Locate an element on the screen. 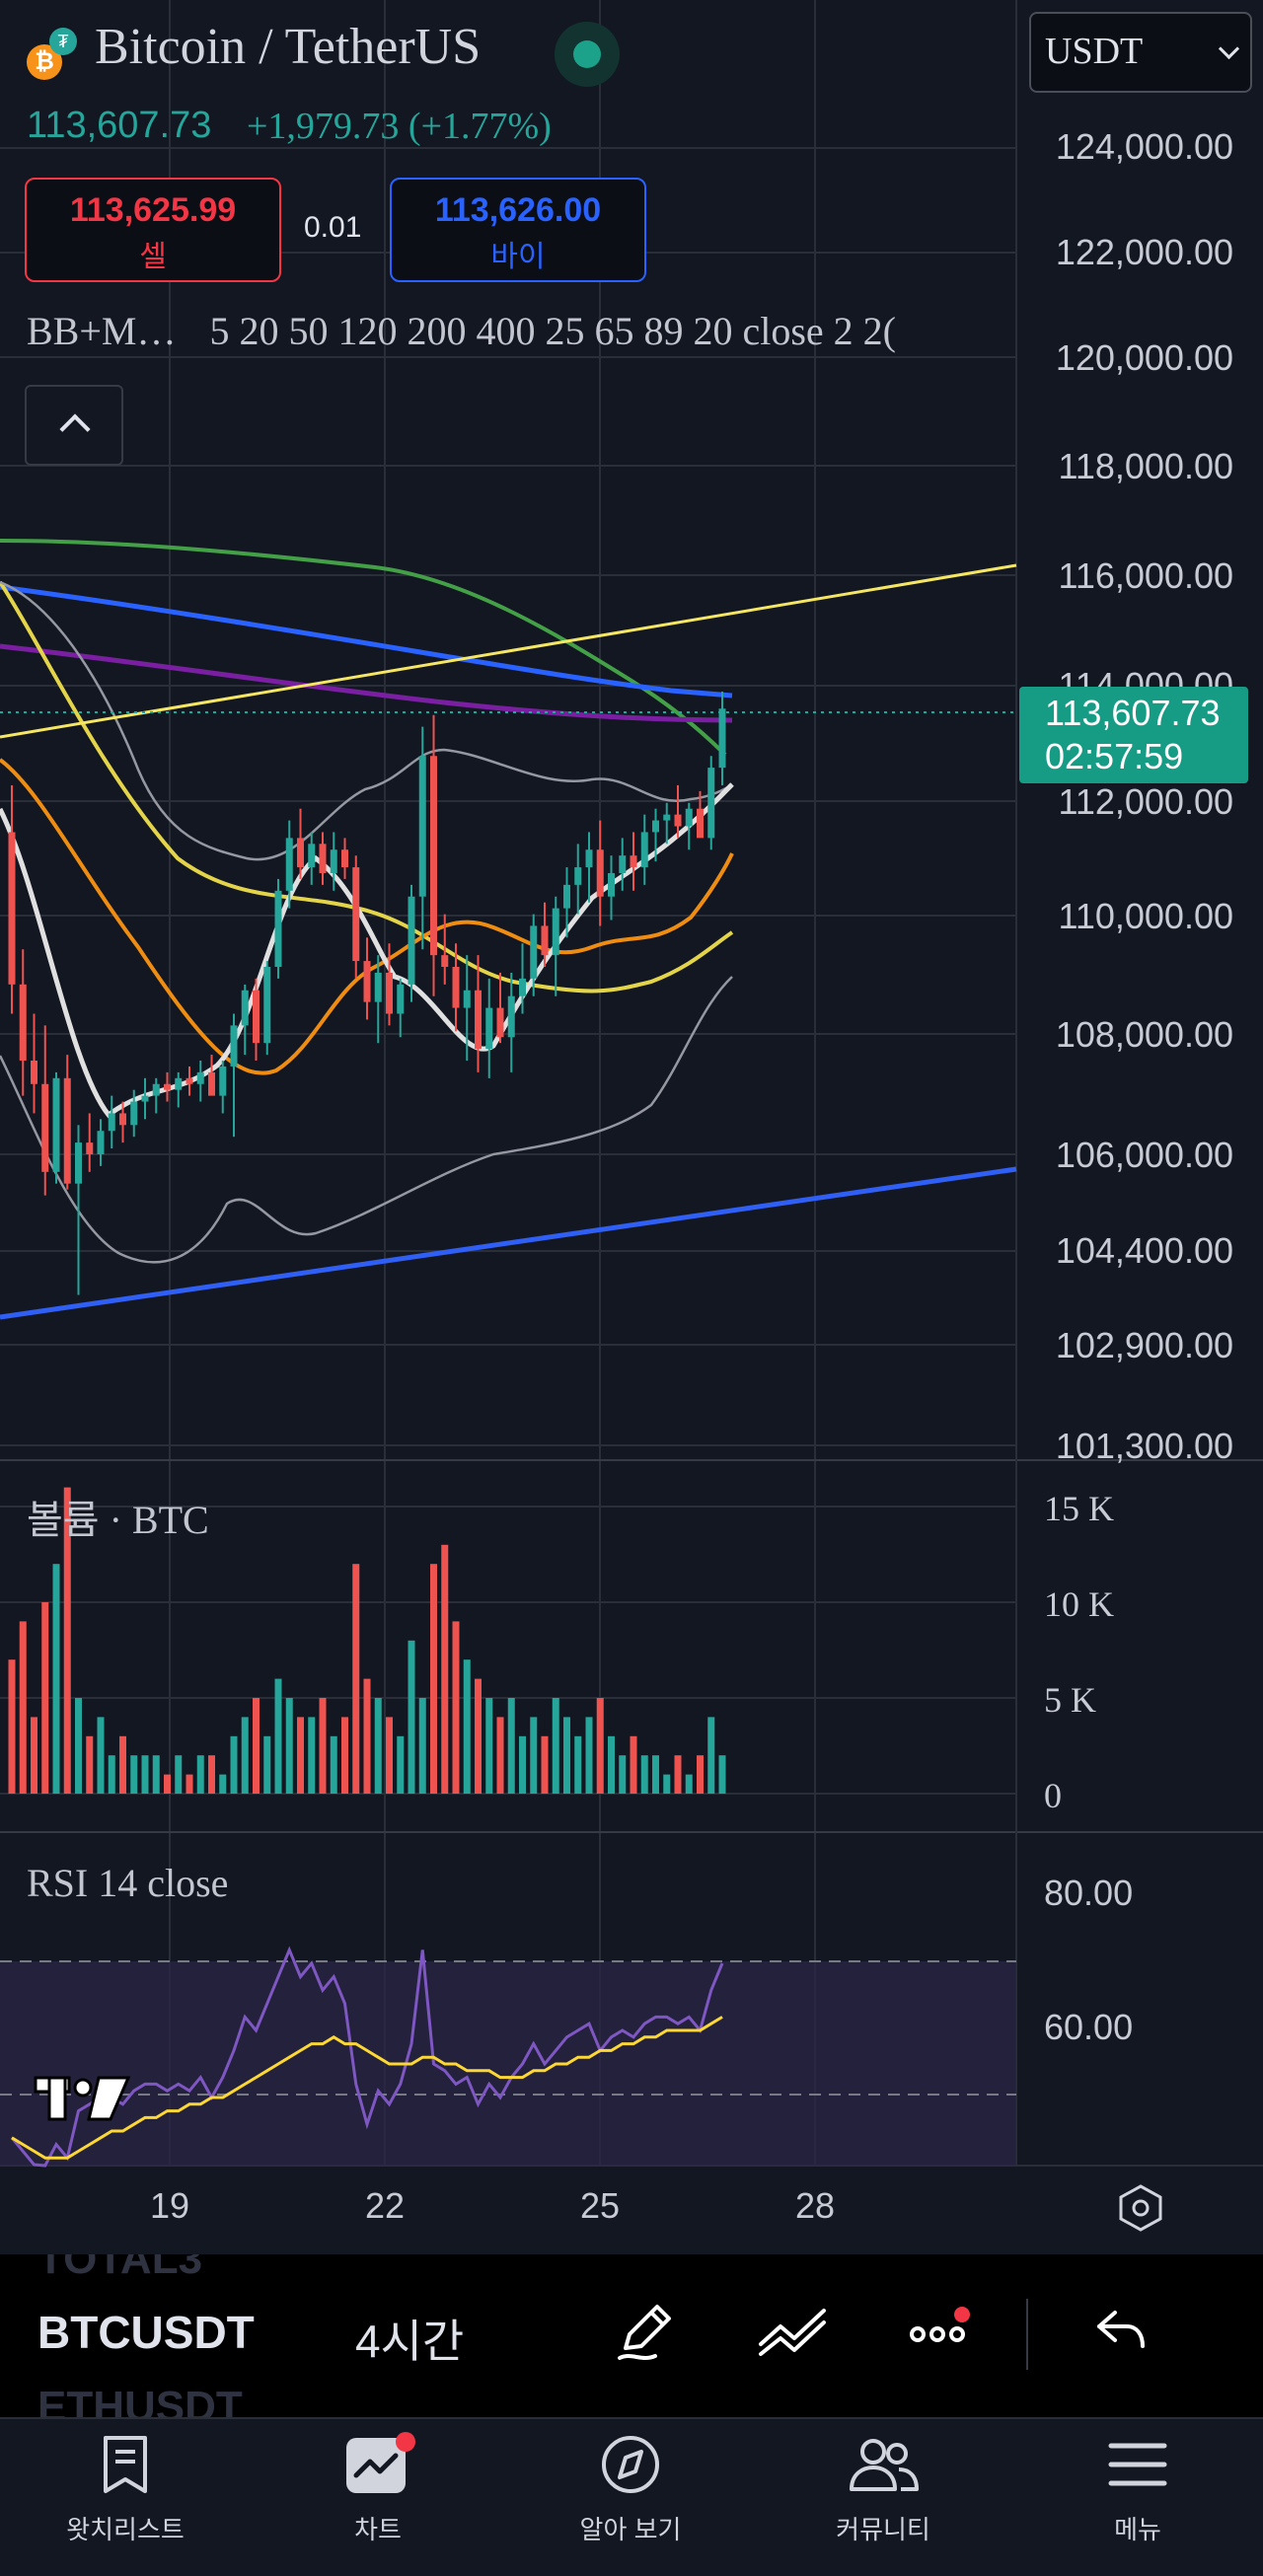  symbol-title: Bitcoin / TetherUS is located at coordinates (288, 47).